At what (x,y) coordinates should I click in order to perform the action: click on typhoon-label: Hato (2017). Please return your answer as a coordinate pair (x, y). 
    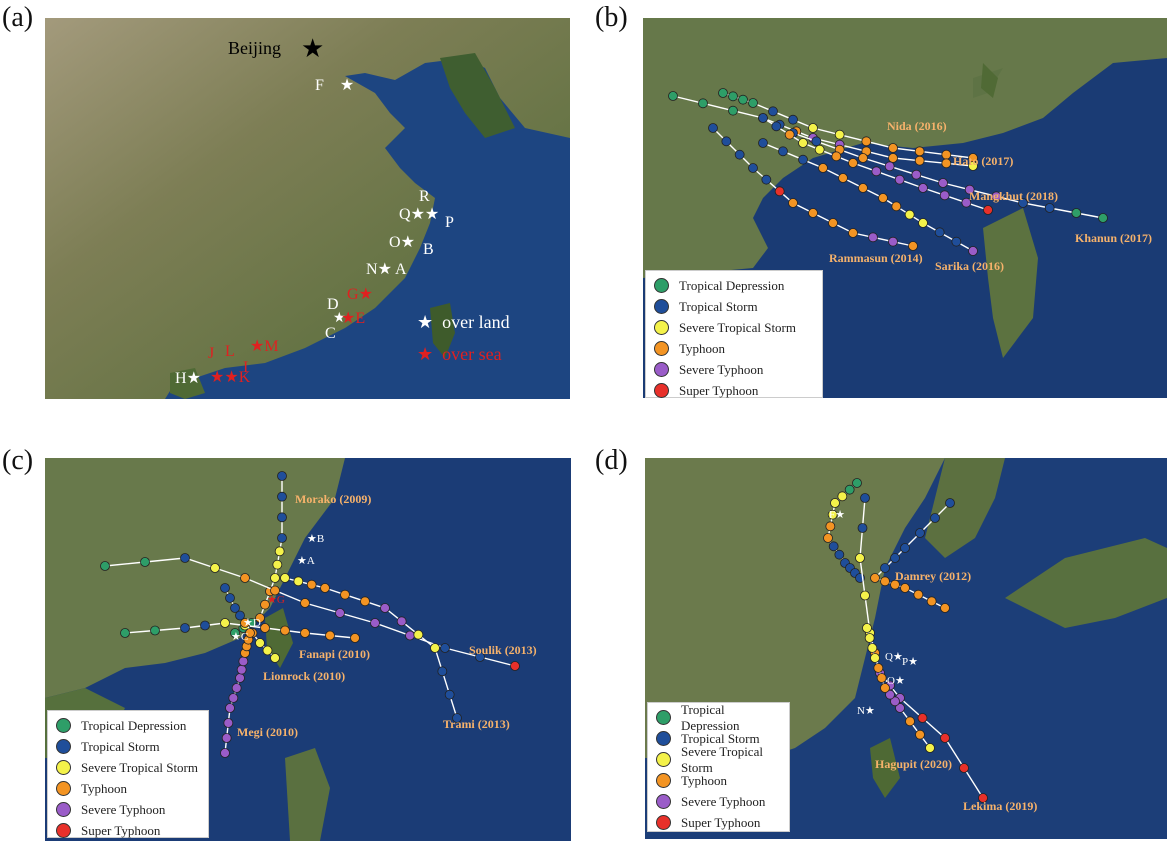
    Looking at the image, I should click on (983, 161).